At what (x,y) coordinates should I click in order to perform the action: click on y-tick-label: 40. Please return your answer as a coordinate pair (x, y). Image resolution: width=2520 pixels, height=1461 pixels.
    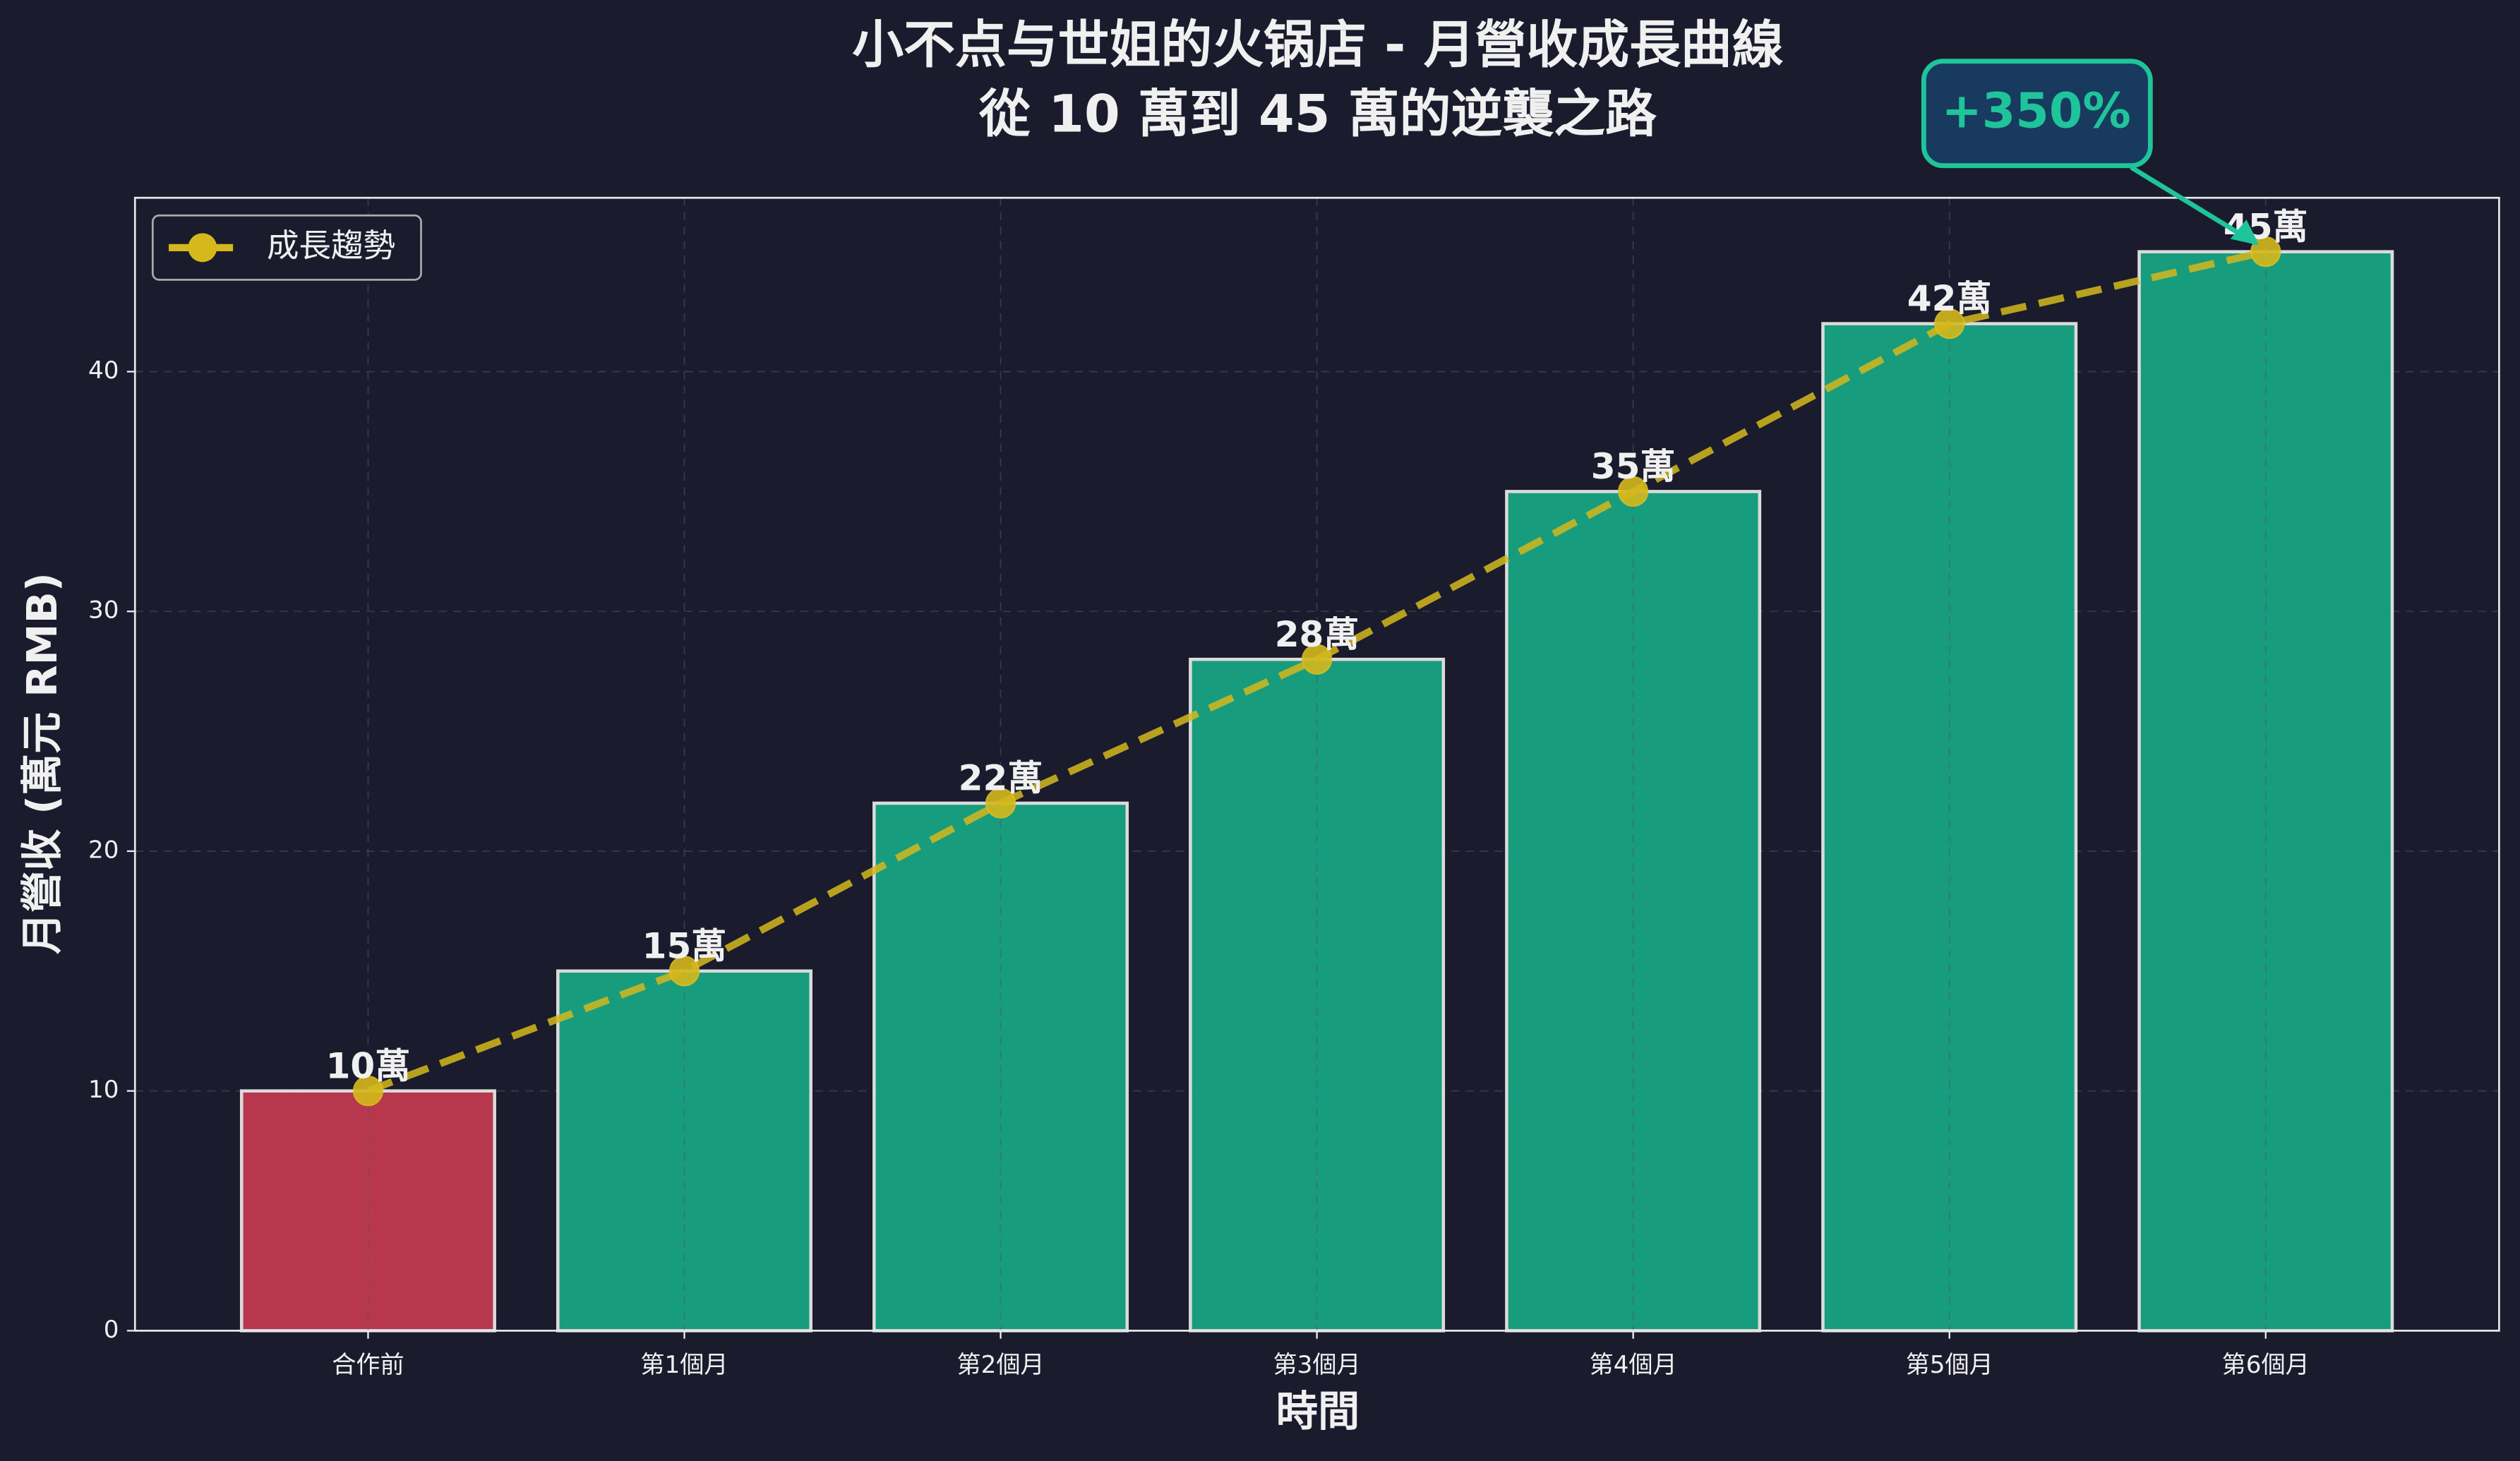
    Looking at the image, I should click on (103, 370).